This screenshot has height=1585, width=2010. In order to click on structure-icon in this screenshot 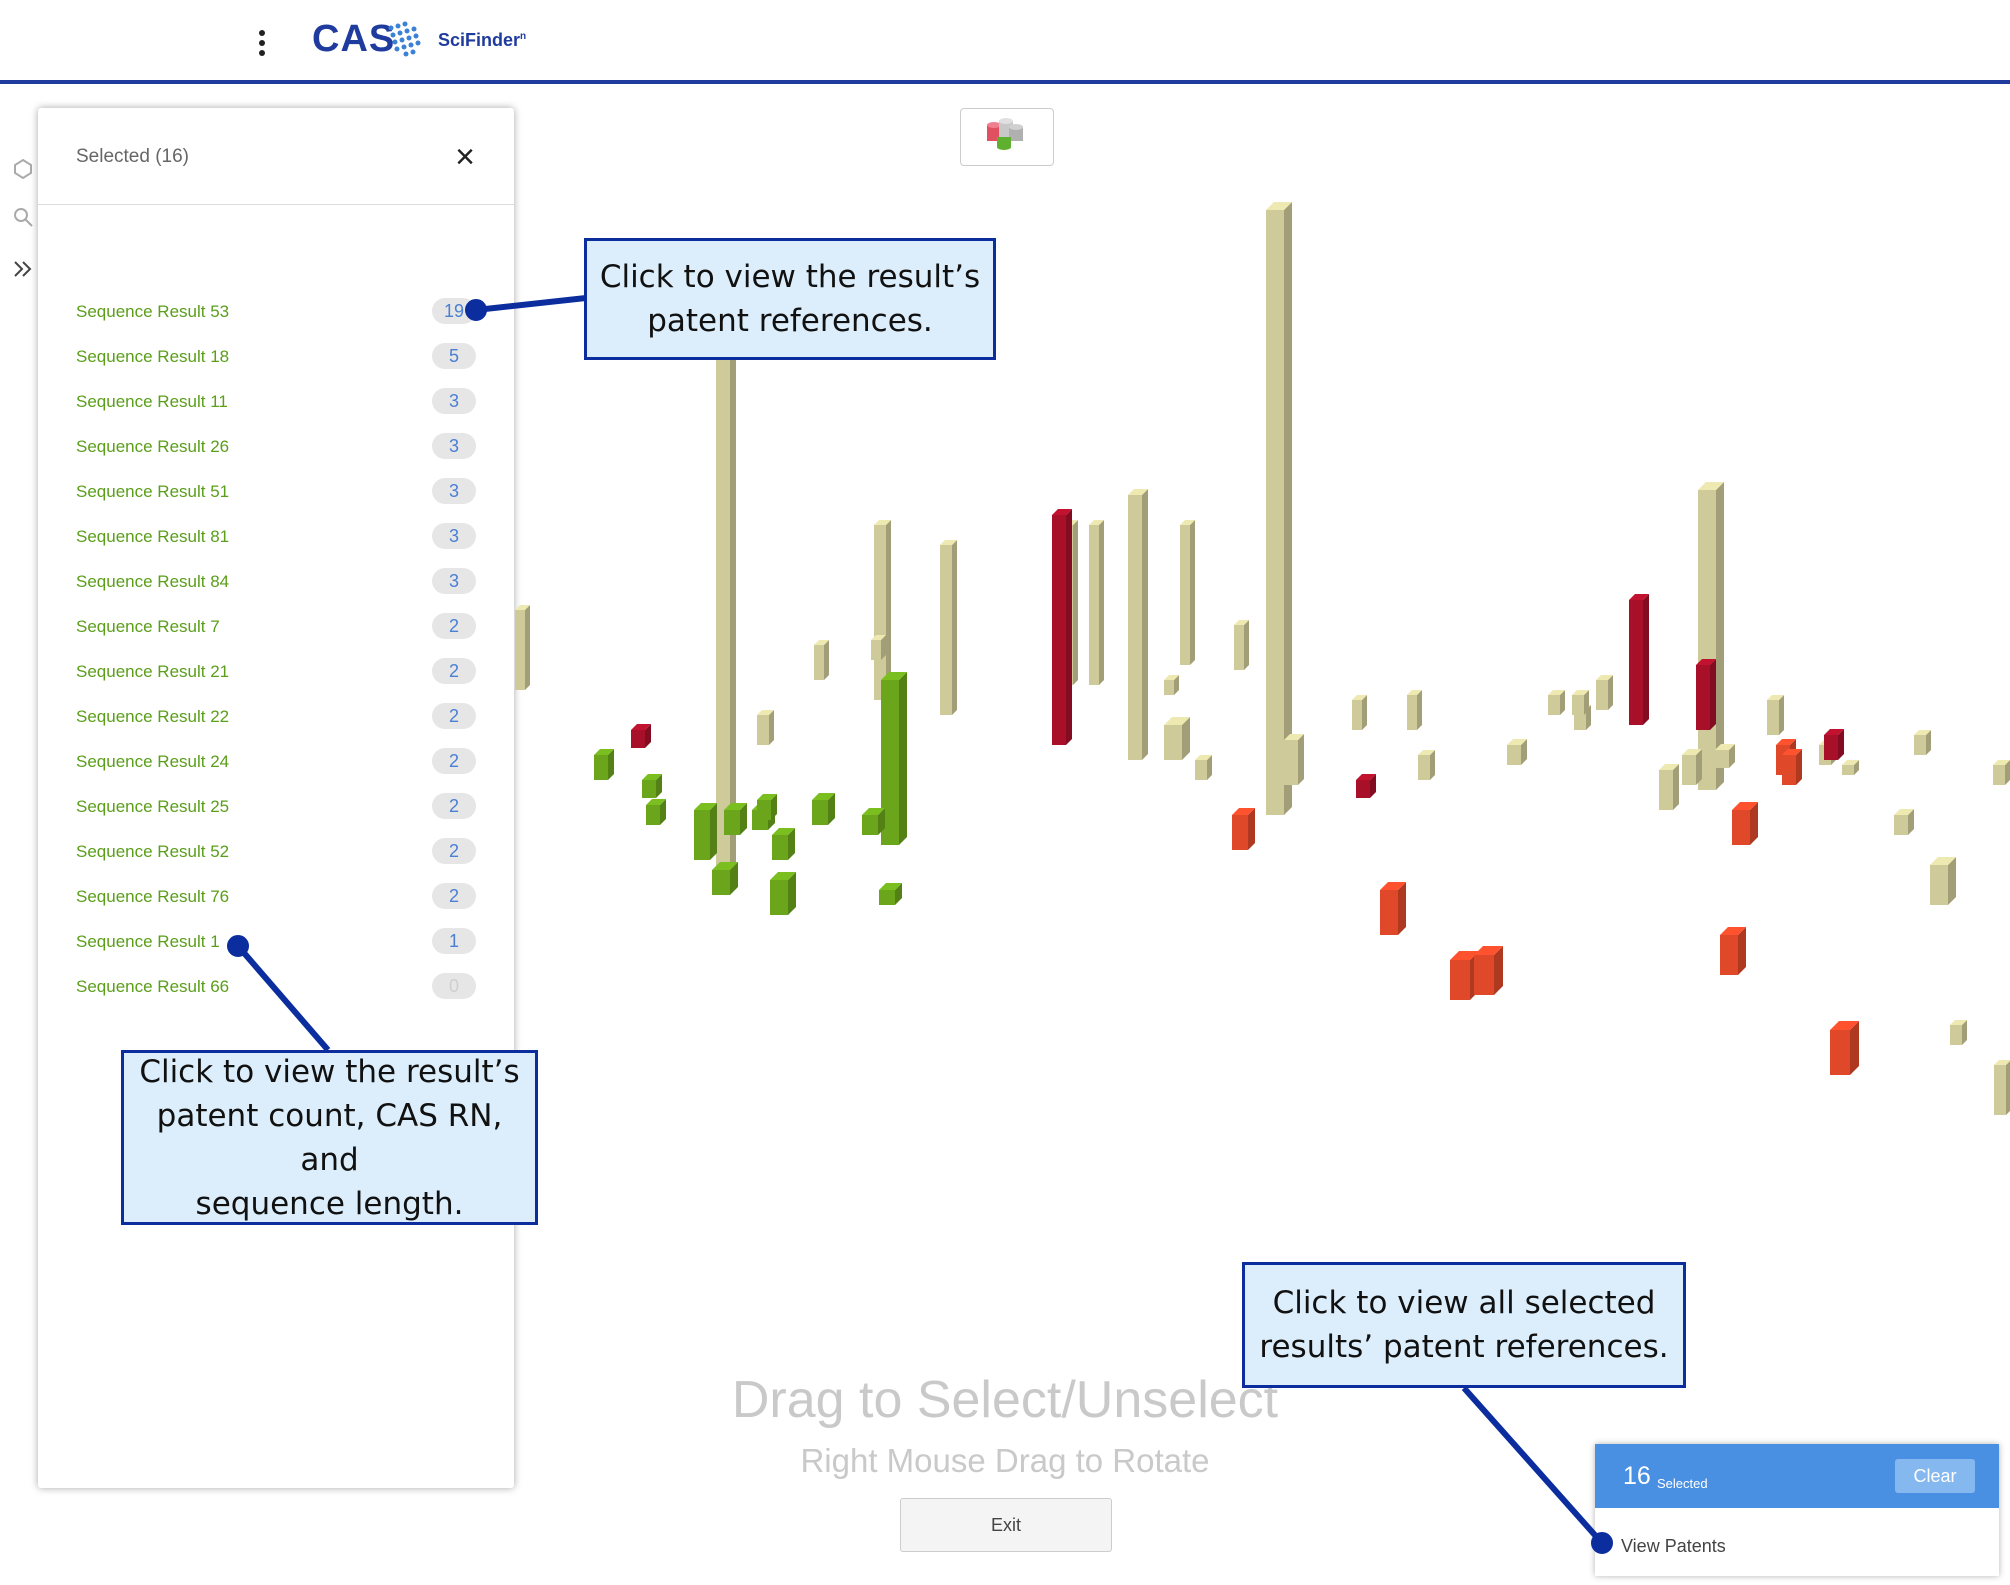, I will do `click(23, 171)`.